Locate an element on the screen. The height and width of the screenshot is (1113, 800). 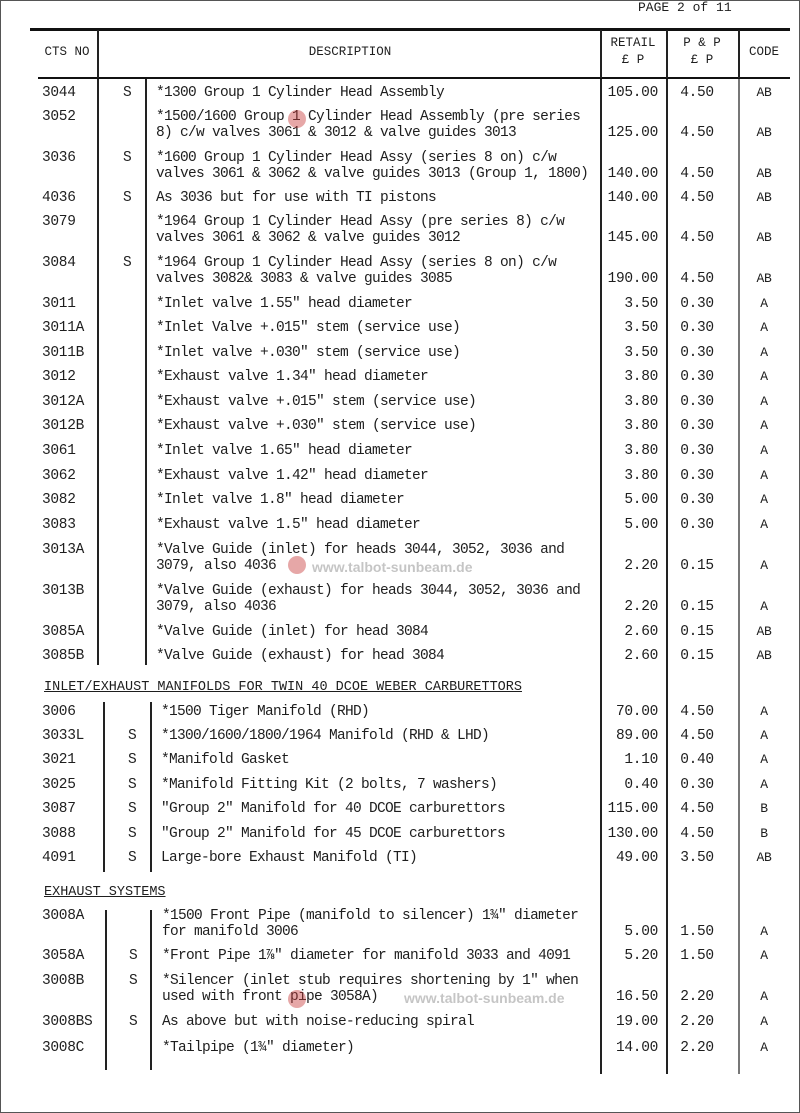
cts-number: 3087 is located at coordinates (59, 809).